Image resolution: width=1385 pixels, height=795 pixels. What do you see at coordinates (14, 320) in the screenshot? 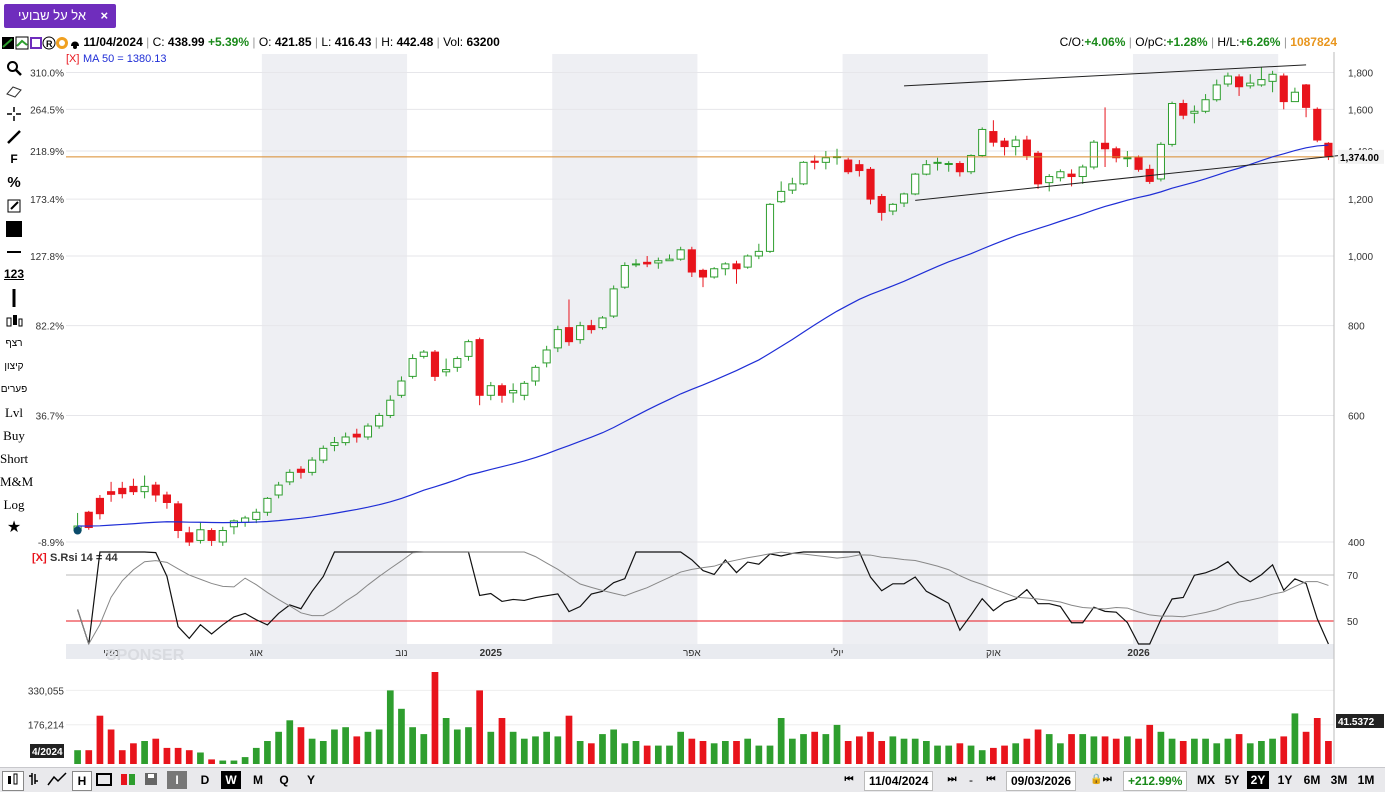
I see `candles-icon` at bounding box center [14, 320].